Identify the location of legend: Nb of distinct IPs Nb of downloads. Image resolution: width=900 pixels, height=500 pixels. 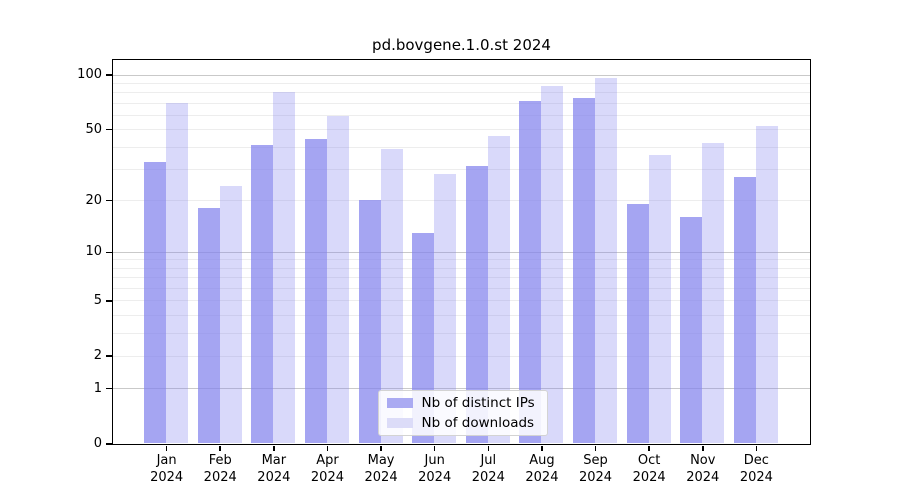
(462, 412).